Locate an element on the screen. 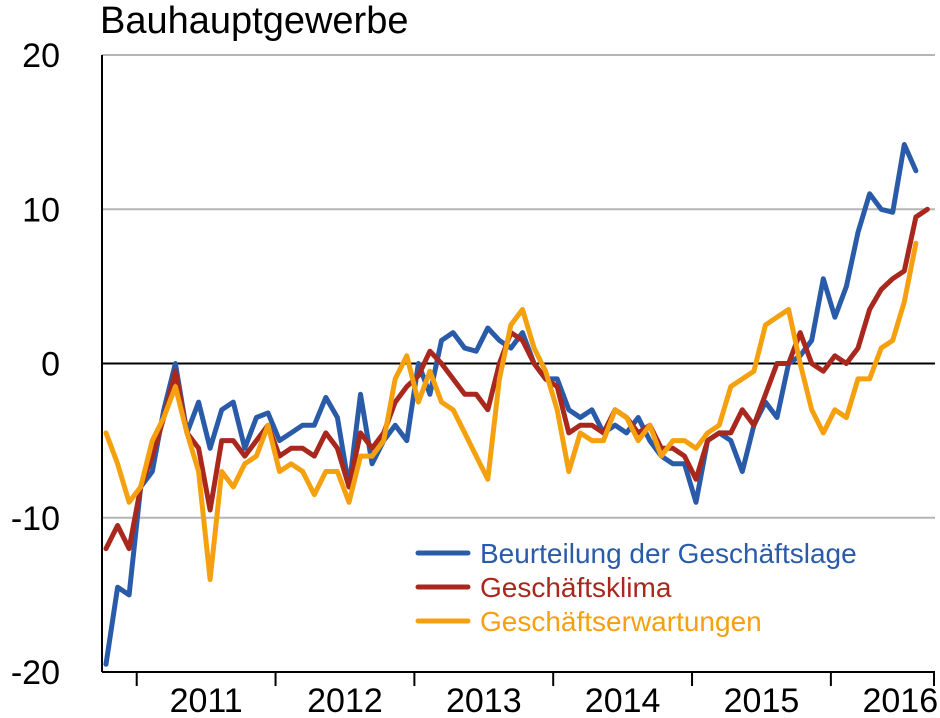 This screenshot has height=718, width=940. y-tick-labels: 20 10 0 -10 -20 is located at coordinates (35, 364).